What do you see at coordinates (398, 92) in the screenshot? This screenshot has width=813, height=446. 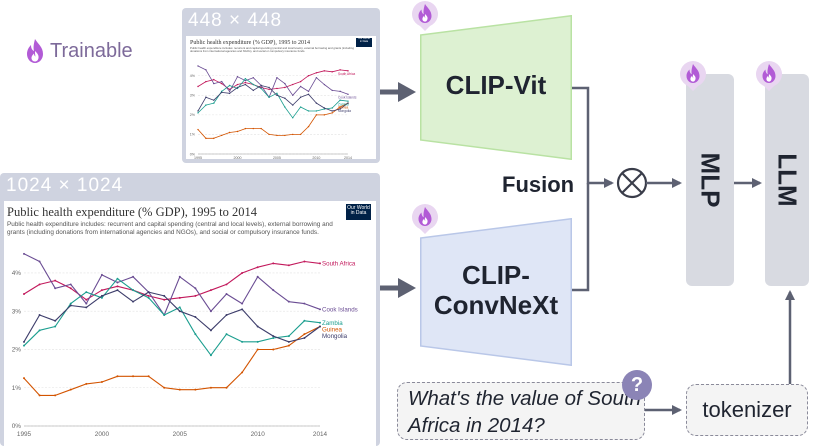 I see `arrow-small-to-vit` at bounding box center [398, 92].